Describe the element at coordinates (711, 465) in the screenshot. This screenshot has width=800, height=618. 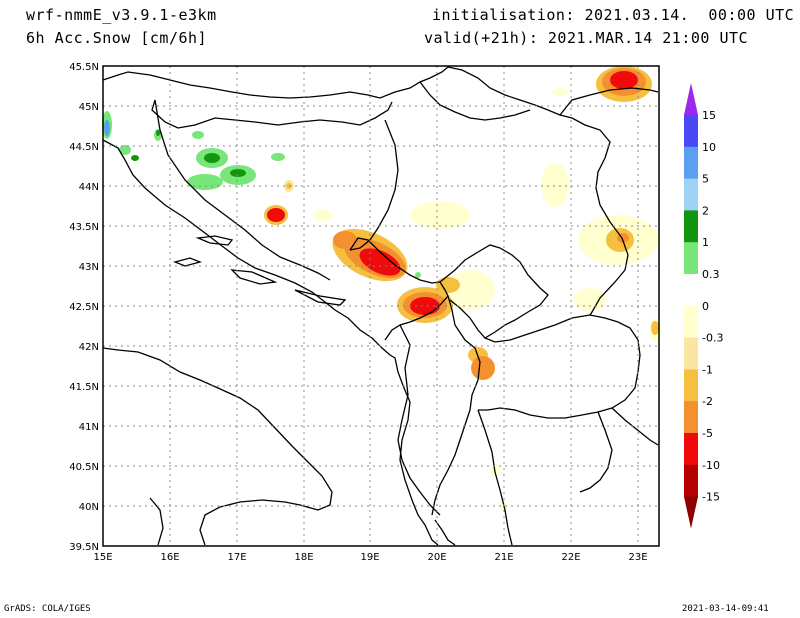
I see `colorbar-label: -10` at that location.